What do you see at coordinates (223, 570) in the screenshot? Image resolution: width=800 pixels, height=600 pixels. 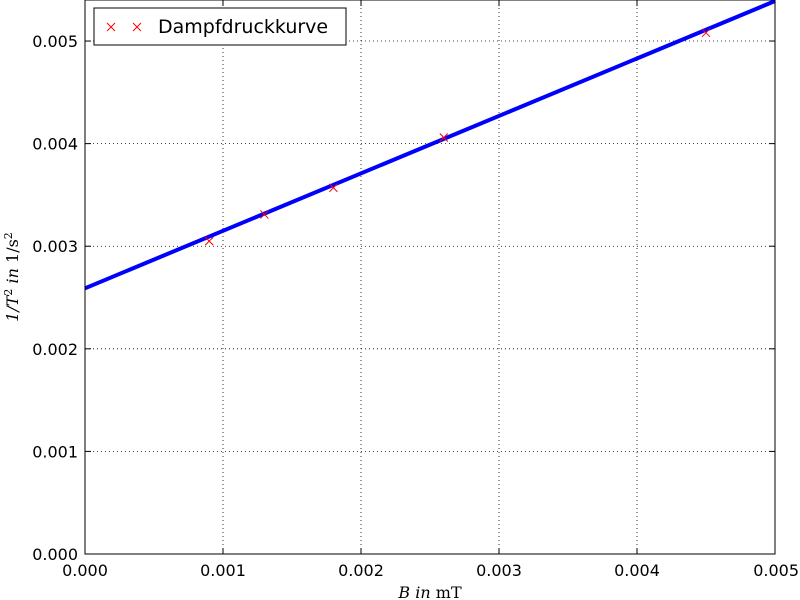 I see `x-tick-label: 0.001` at bounding box center [223, 570].